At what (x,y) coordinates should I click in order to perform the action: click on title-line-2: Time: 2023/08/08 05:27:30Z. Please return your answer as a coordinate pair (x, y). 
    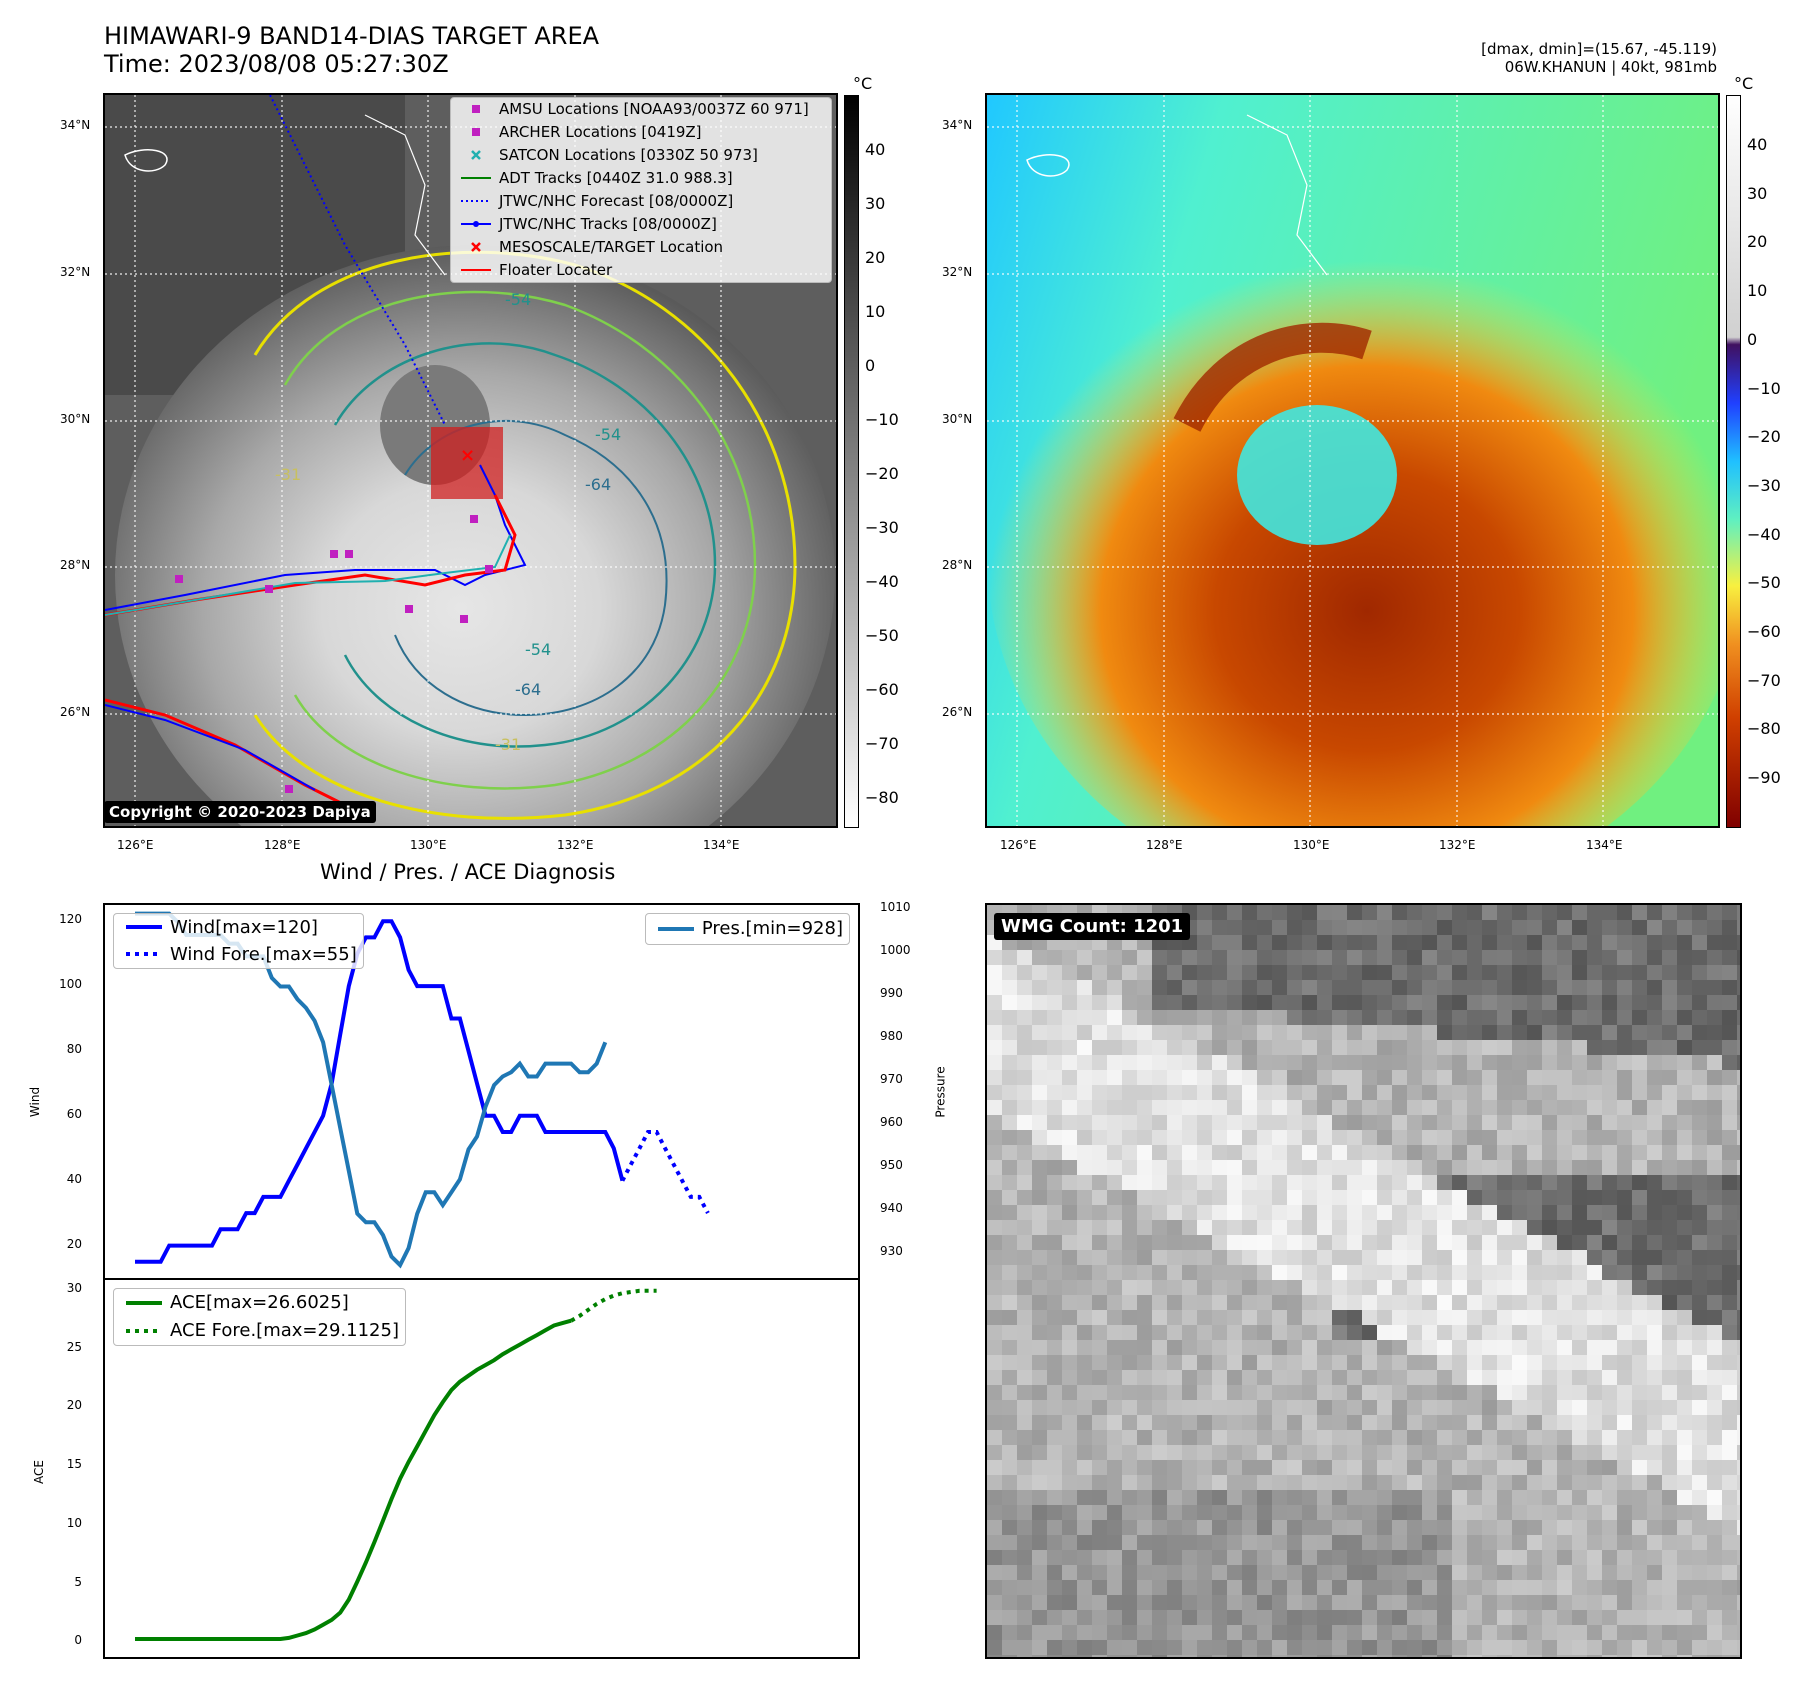
    Looking at the image, I should click on (276, 64).